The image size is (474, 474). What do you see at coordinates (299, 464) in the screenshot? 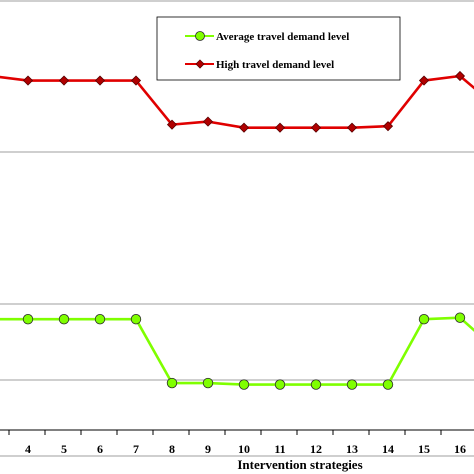
I see `x-axis-title: Intervention strategies` at bounding box center [299, 464].